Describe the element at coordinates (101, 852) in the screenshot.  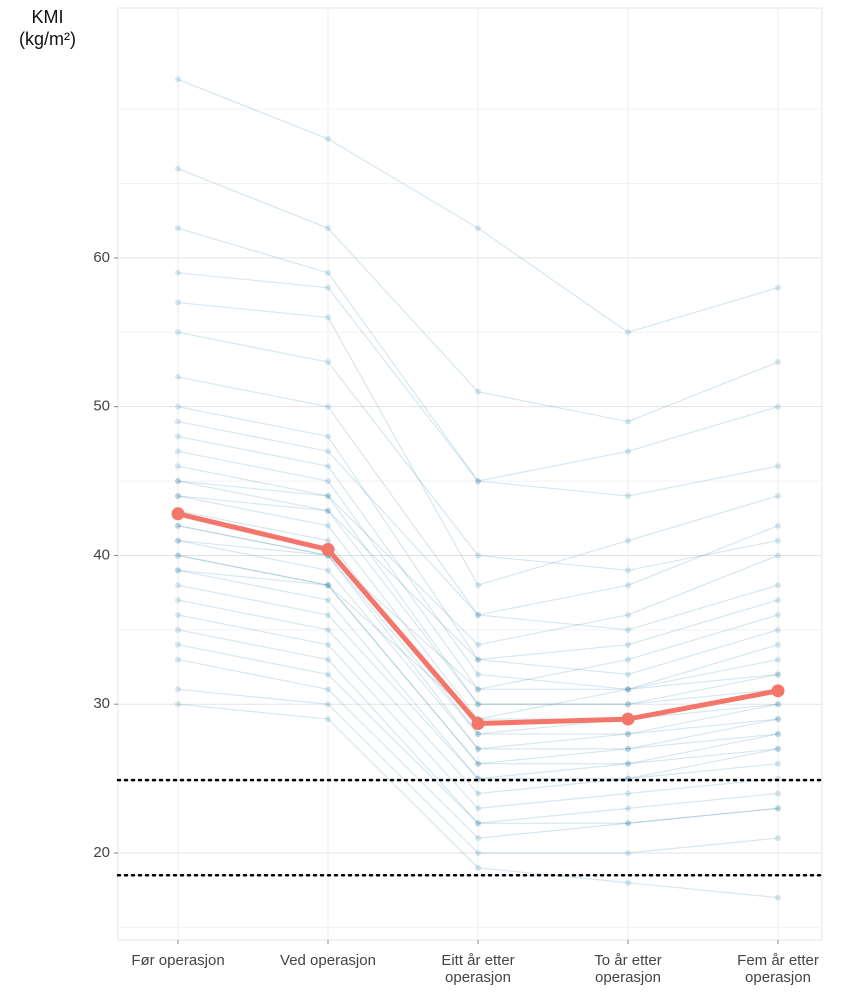
I see `y-tick-label: 20` at that location.